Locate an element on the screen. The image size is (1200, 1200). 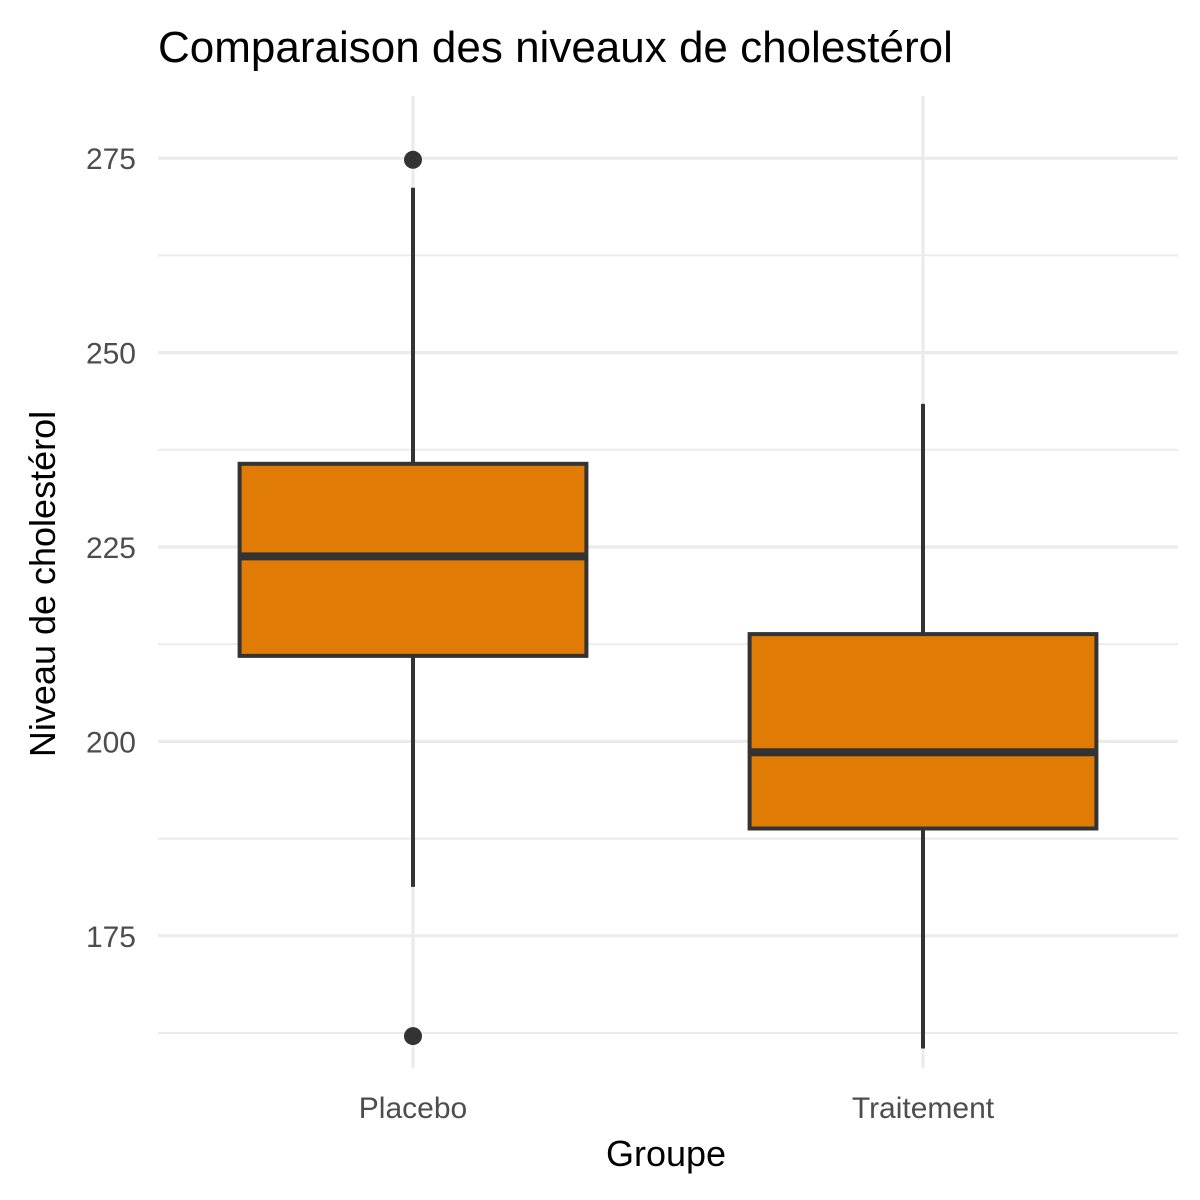
x-tick-label: Traitement is located at coordinates (923, 1108).